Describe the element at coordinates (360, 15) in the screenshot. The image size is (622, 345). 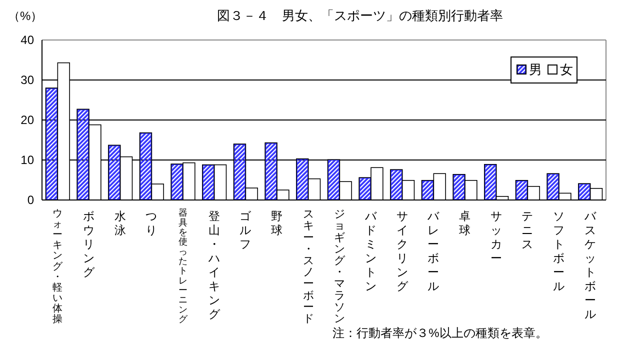
I see `chart-title: 図３－４ 男女、「スポーツ」の種類別行動者率` at that location.